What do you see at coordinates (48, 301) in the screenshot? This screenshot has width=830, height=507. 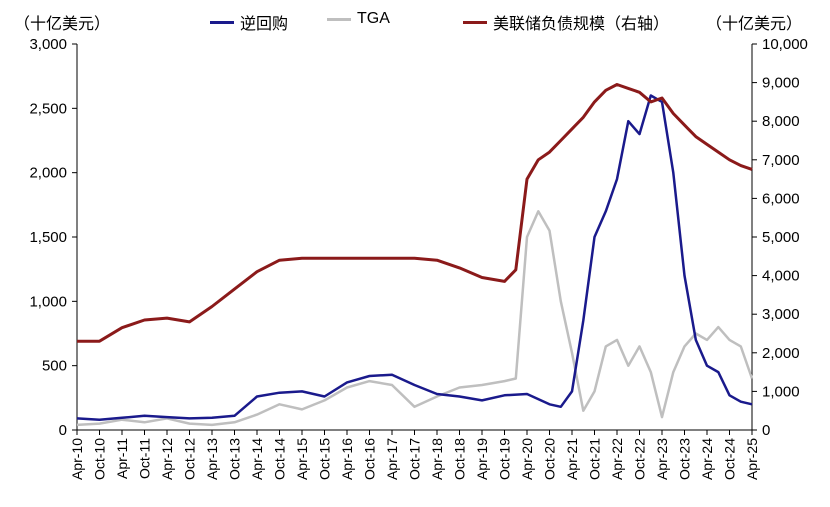 I see `left-tick-label: 1,000` at bounding box center [48, 301].